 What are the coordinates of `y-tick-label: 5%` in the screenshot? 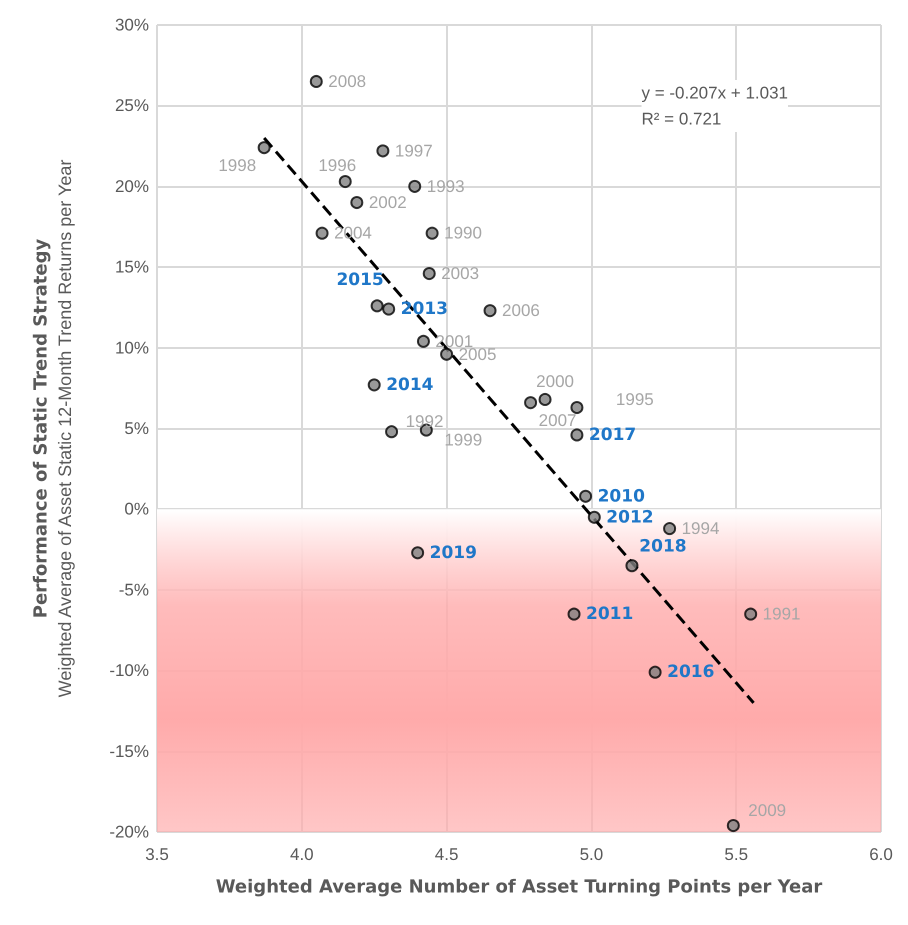 It's located at (136, 428).